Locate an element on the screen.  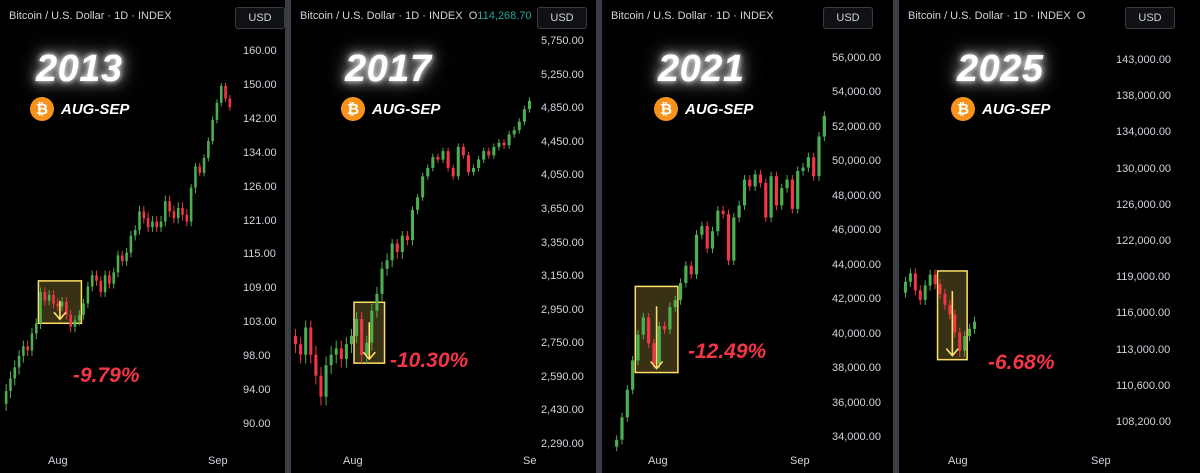
y-tick-label: 52,000.00 is located at coordinates (856, 126).